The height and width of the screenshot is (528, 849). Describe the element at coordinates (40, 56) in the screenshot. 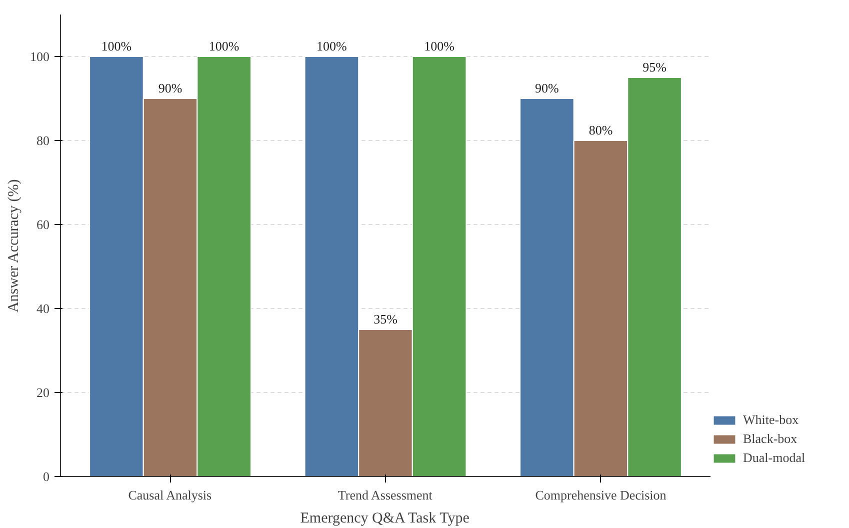

I see `y-tick-label: 100` at that location.